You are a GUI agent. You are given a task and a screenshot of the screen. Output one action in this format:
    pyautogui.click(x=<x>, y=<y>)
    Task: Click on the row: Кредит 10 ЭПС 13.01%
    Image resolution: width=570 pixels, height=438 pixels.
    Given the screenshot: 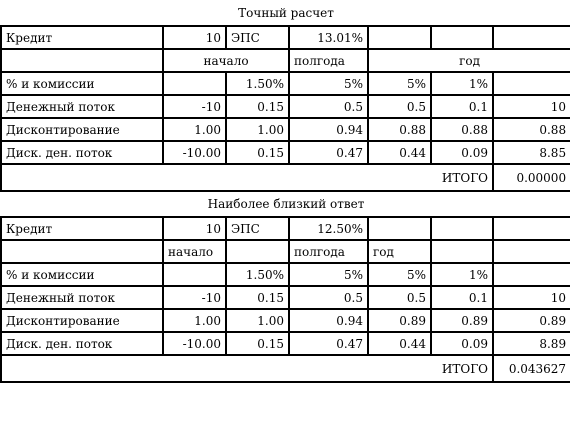 What is the action you would take?
    pyautogui.click(x=285, y=37)
    